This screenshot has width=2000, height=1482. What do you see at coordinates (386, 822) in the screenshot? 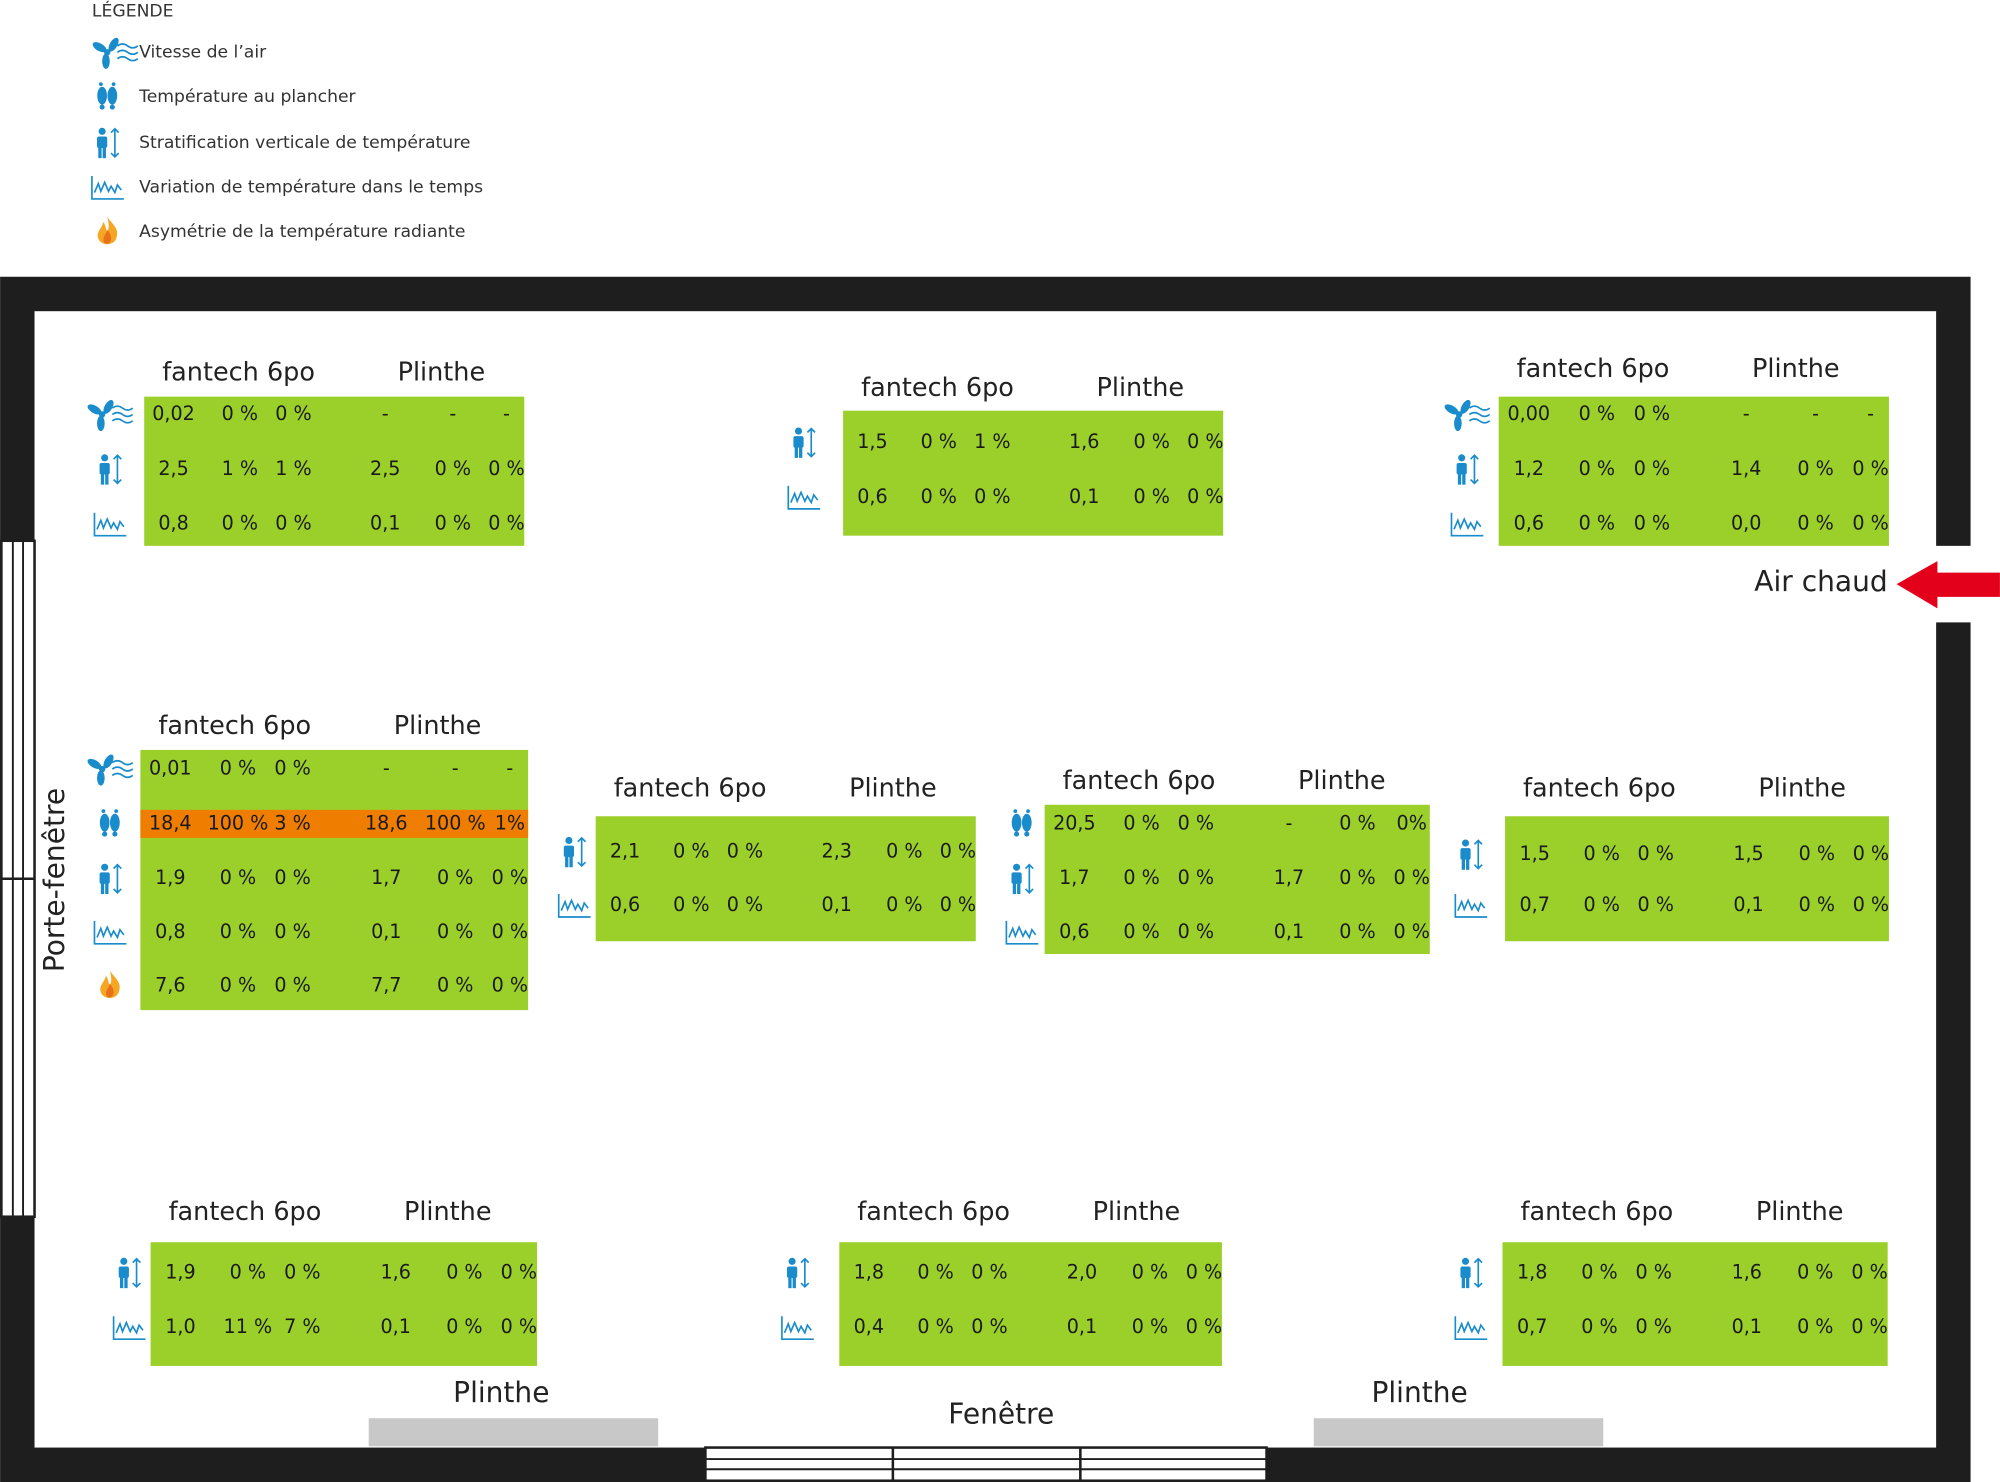
I see `cell-value: 18,6` at bounding box center [386, 822].